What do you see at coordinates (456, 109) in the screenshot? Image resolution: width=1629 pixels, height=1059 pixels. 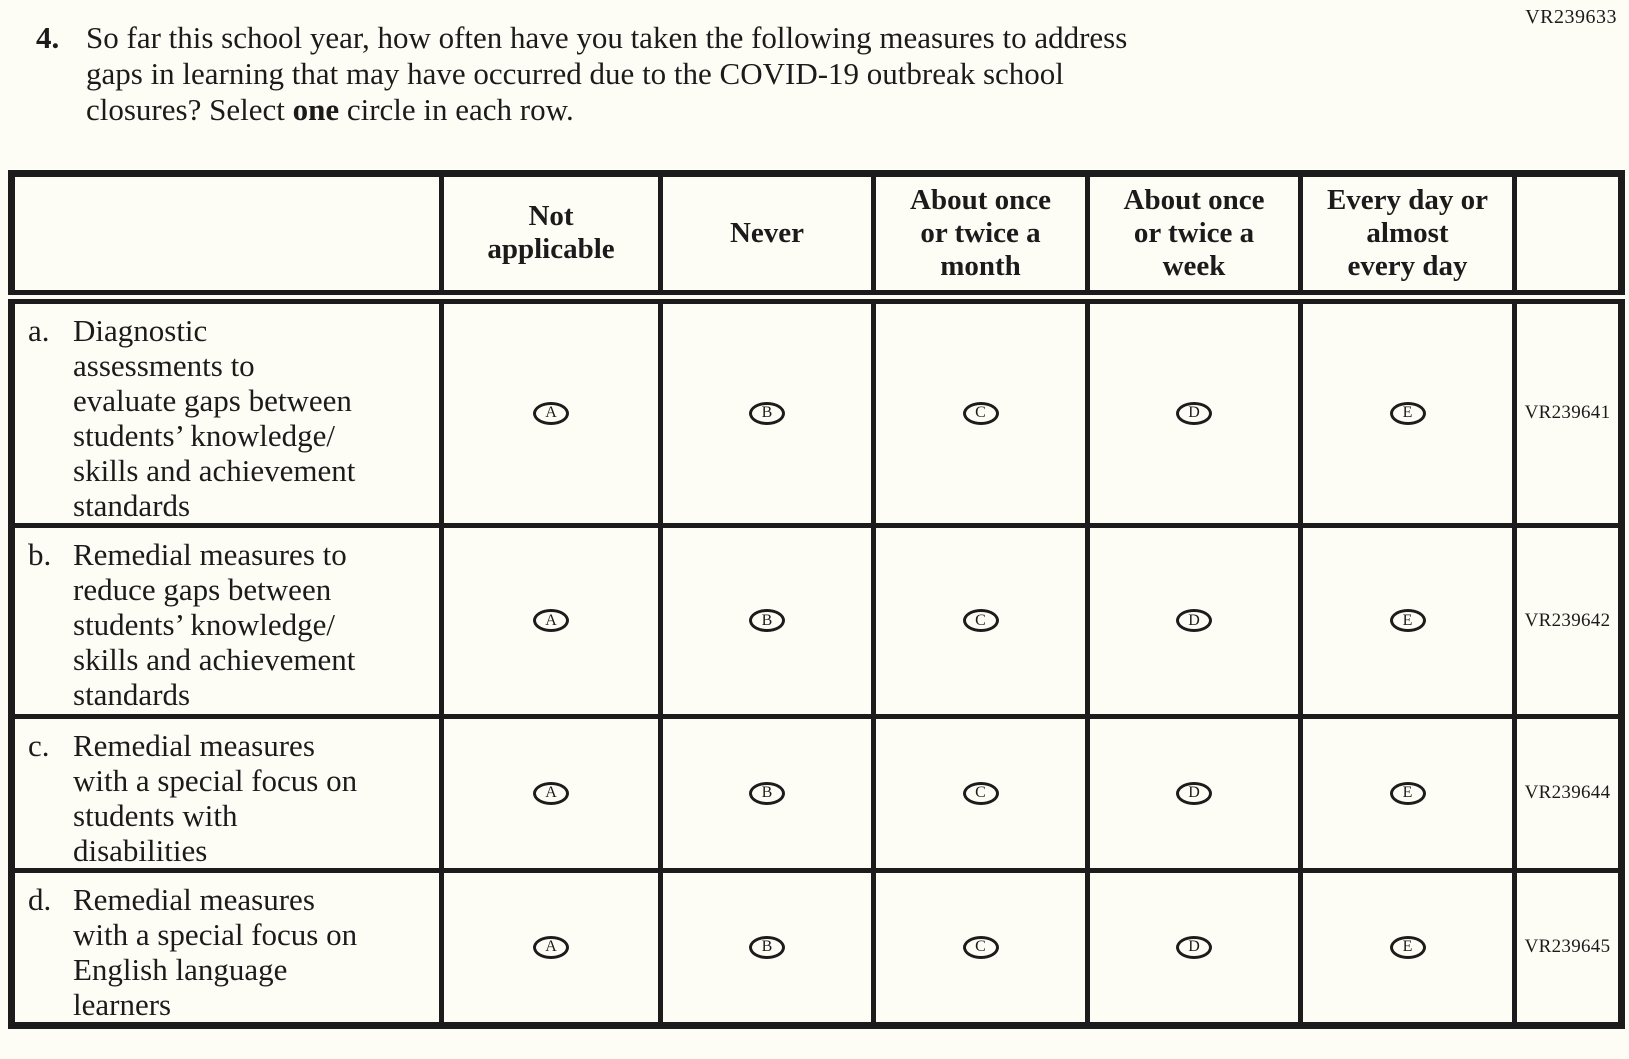 I see `instruction-post: circle in each row.` at bounding box center [456, 109].